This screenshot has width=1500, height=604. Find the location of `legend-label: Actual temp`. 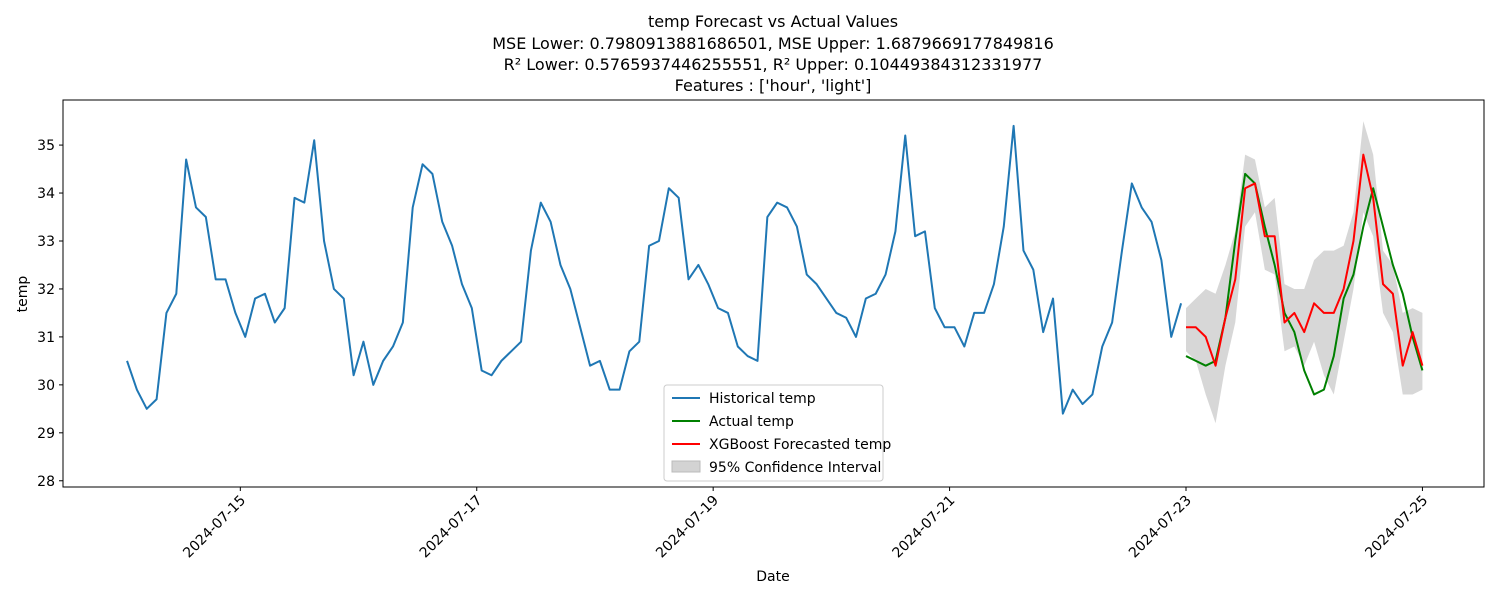

legend-label: Actual temp is located at coordinates (751, 422).